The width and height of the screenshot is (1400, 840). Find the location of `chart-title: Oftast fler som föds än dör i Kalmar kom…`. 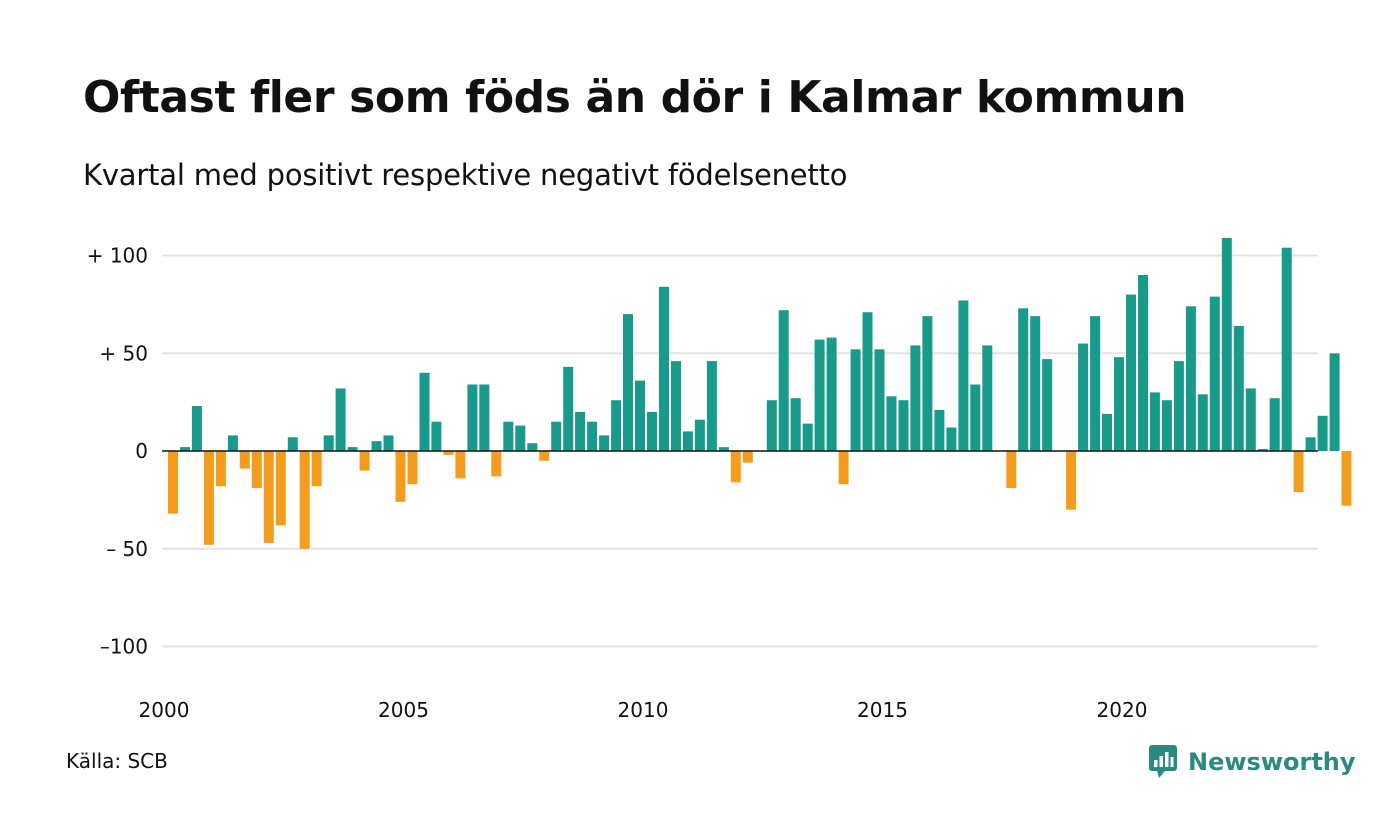

chart-title: Oftast fler som föds än dör i Kalmar kom… is located at coordinates (635, 97).